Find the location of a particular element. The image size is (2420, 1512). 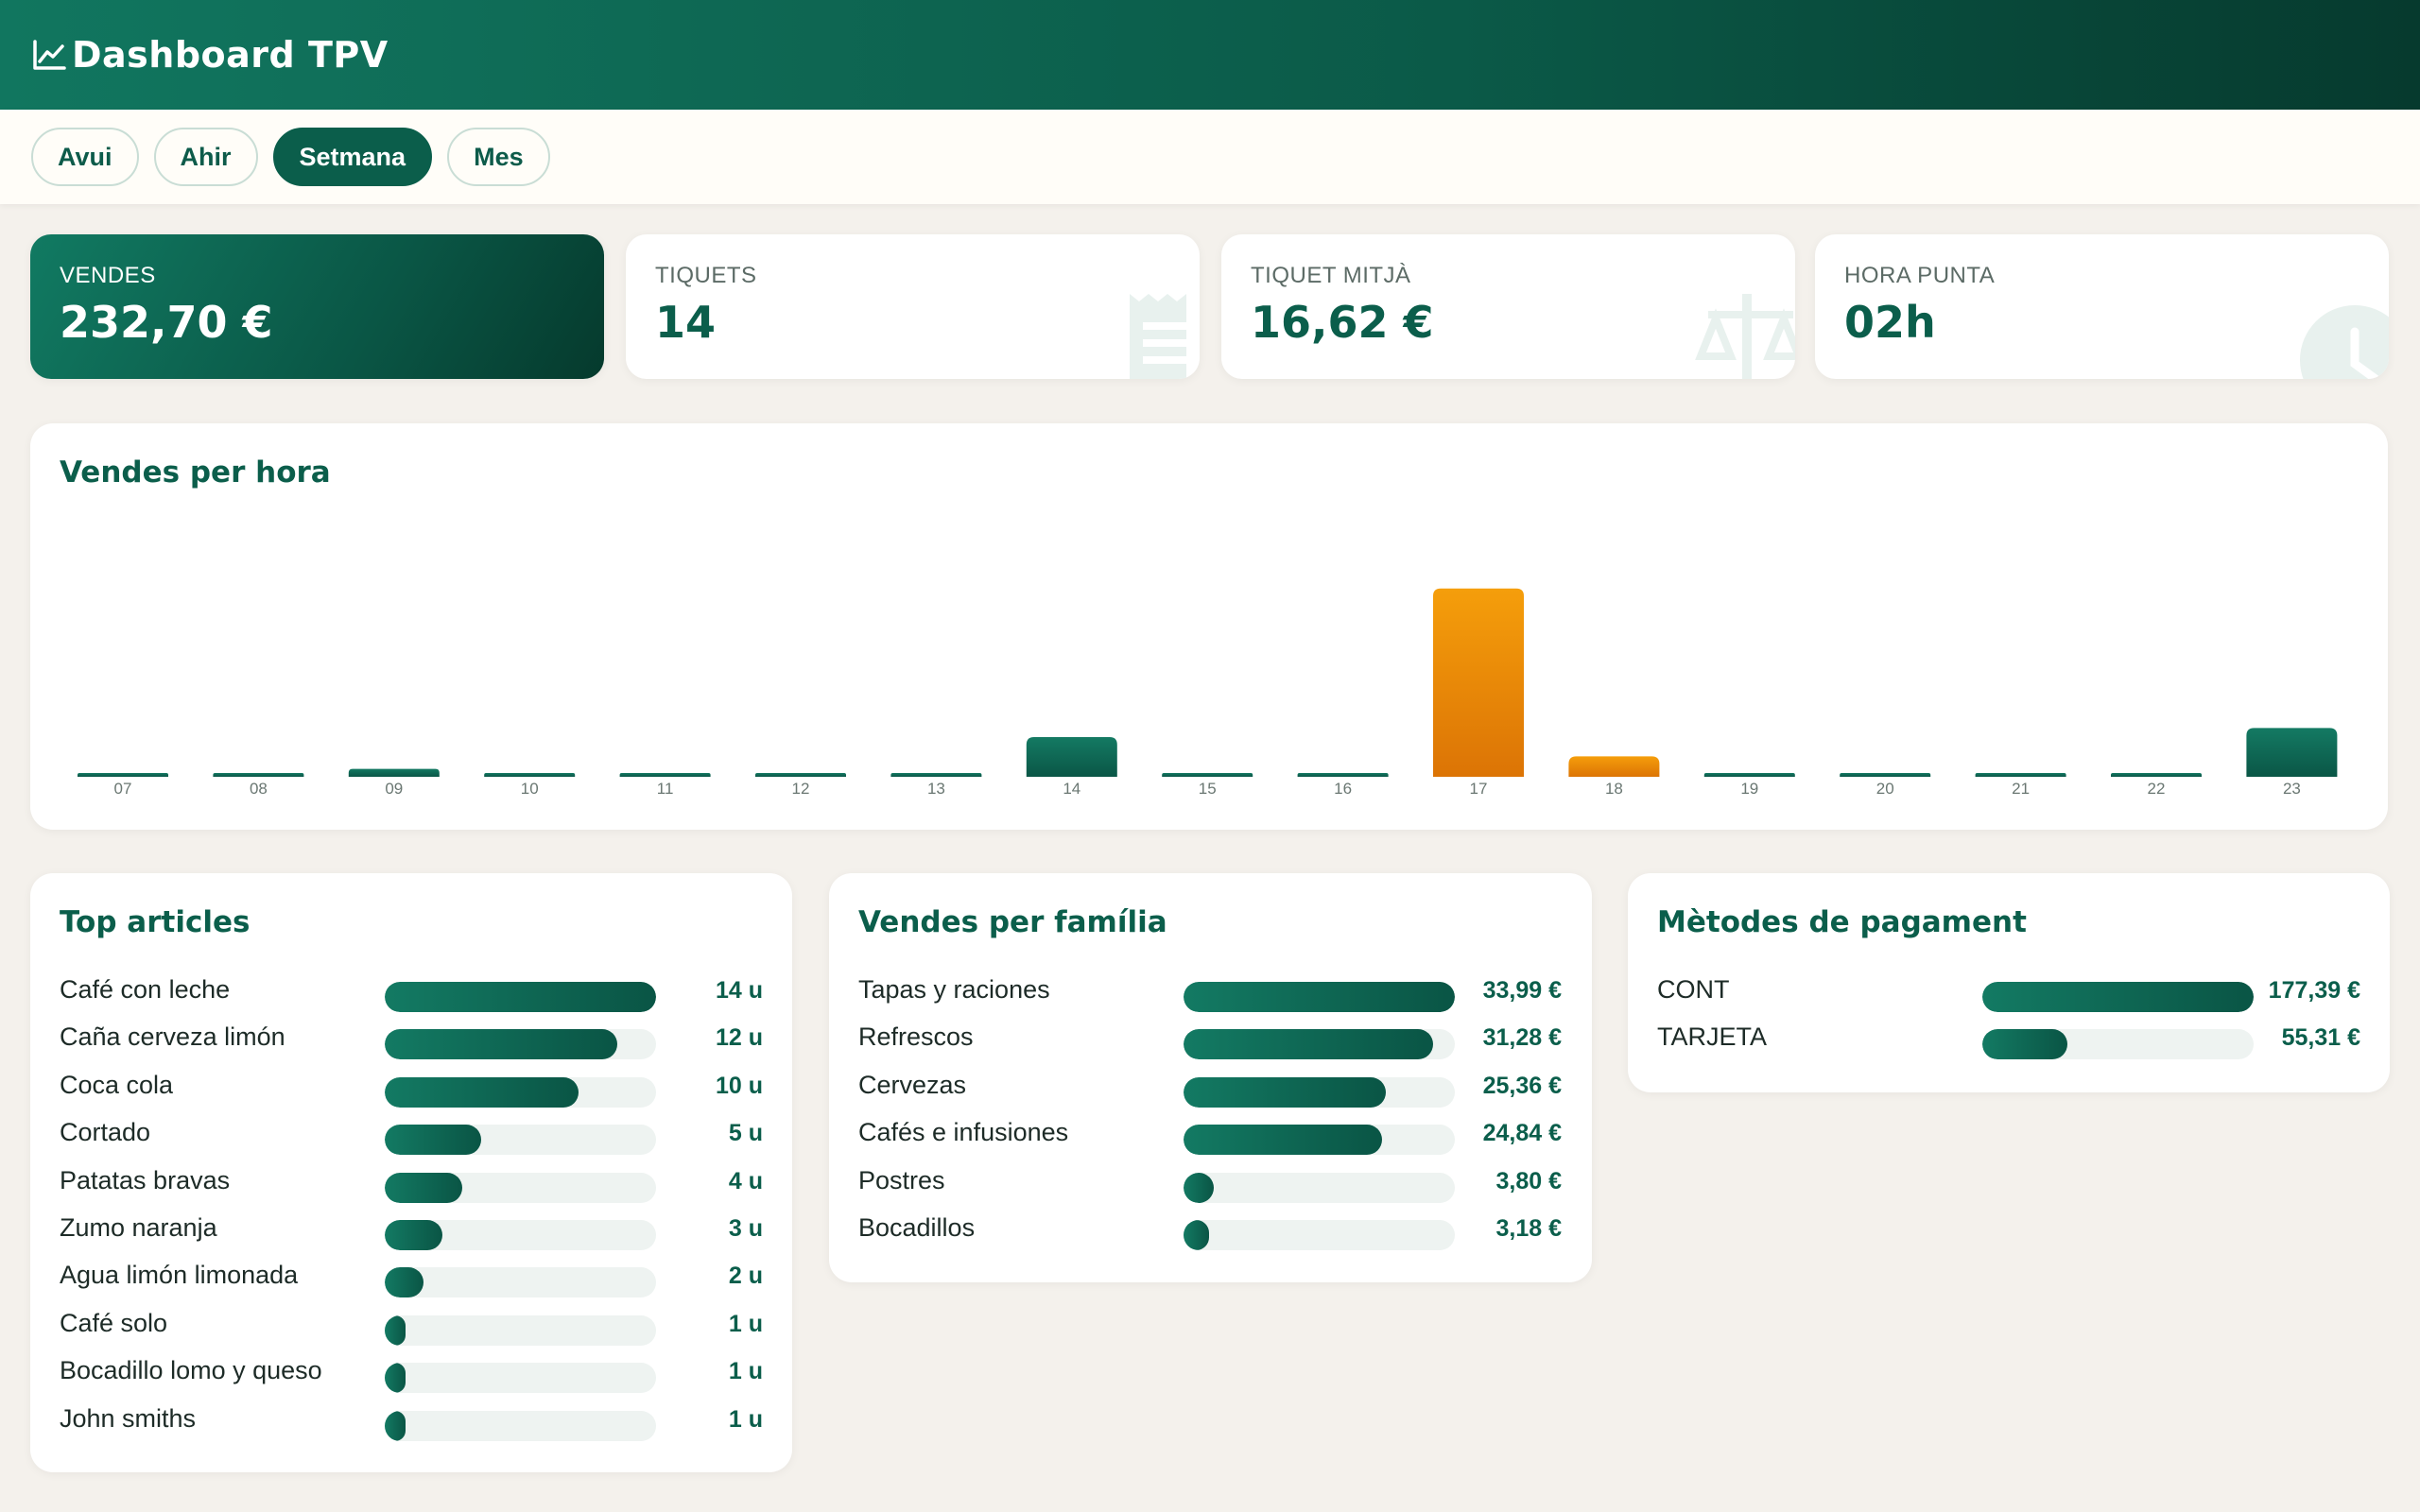

payment-row: TARJETA 55,31 € is located at coordinates (2008, 1038).